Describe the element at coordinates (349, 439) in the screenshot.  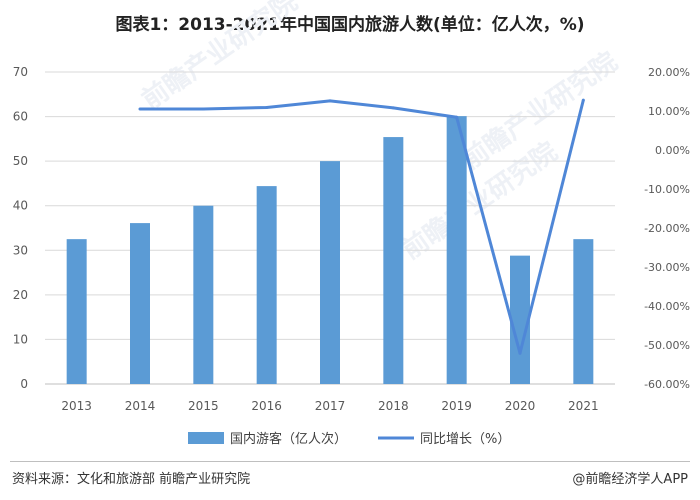
I see `legend: 国内游客（亿人次） 同比增长（%）` at that location.